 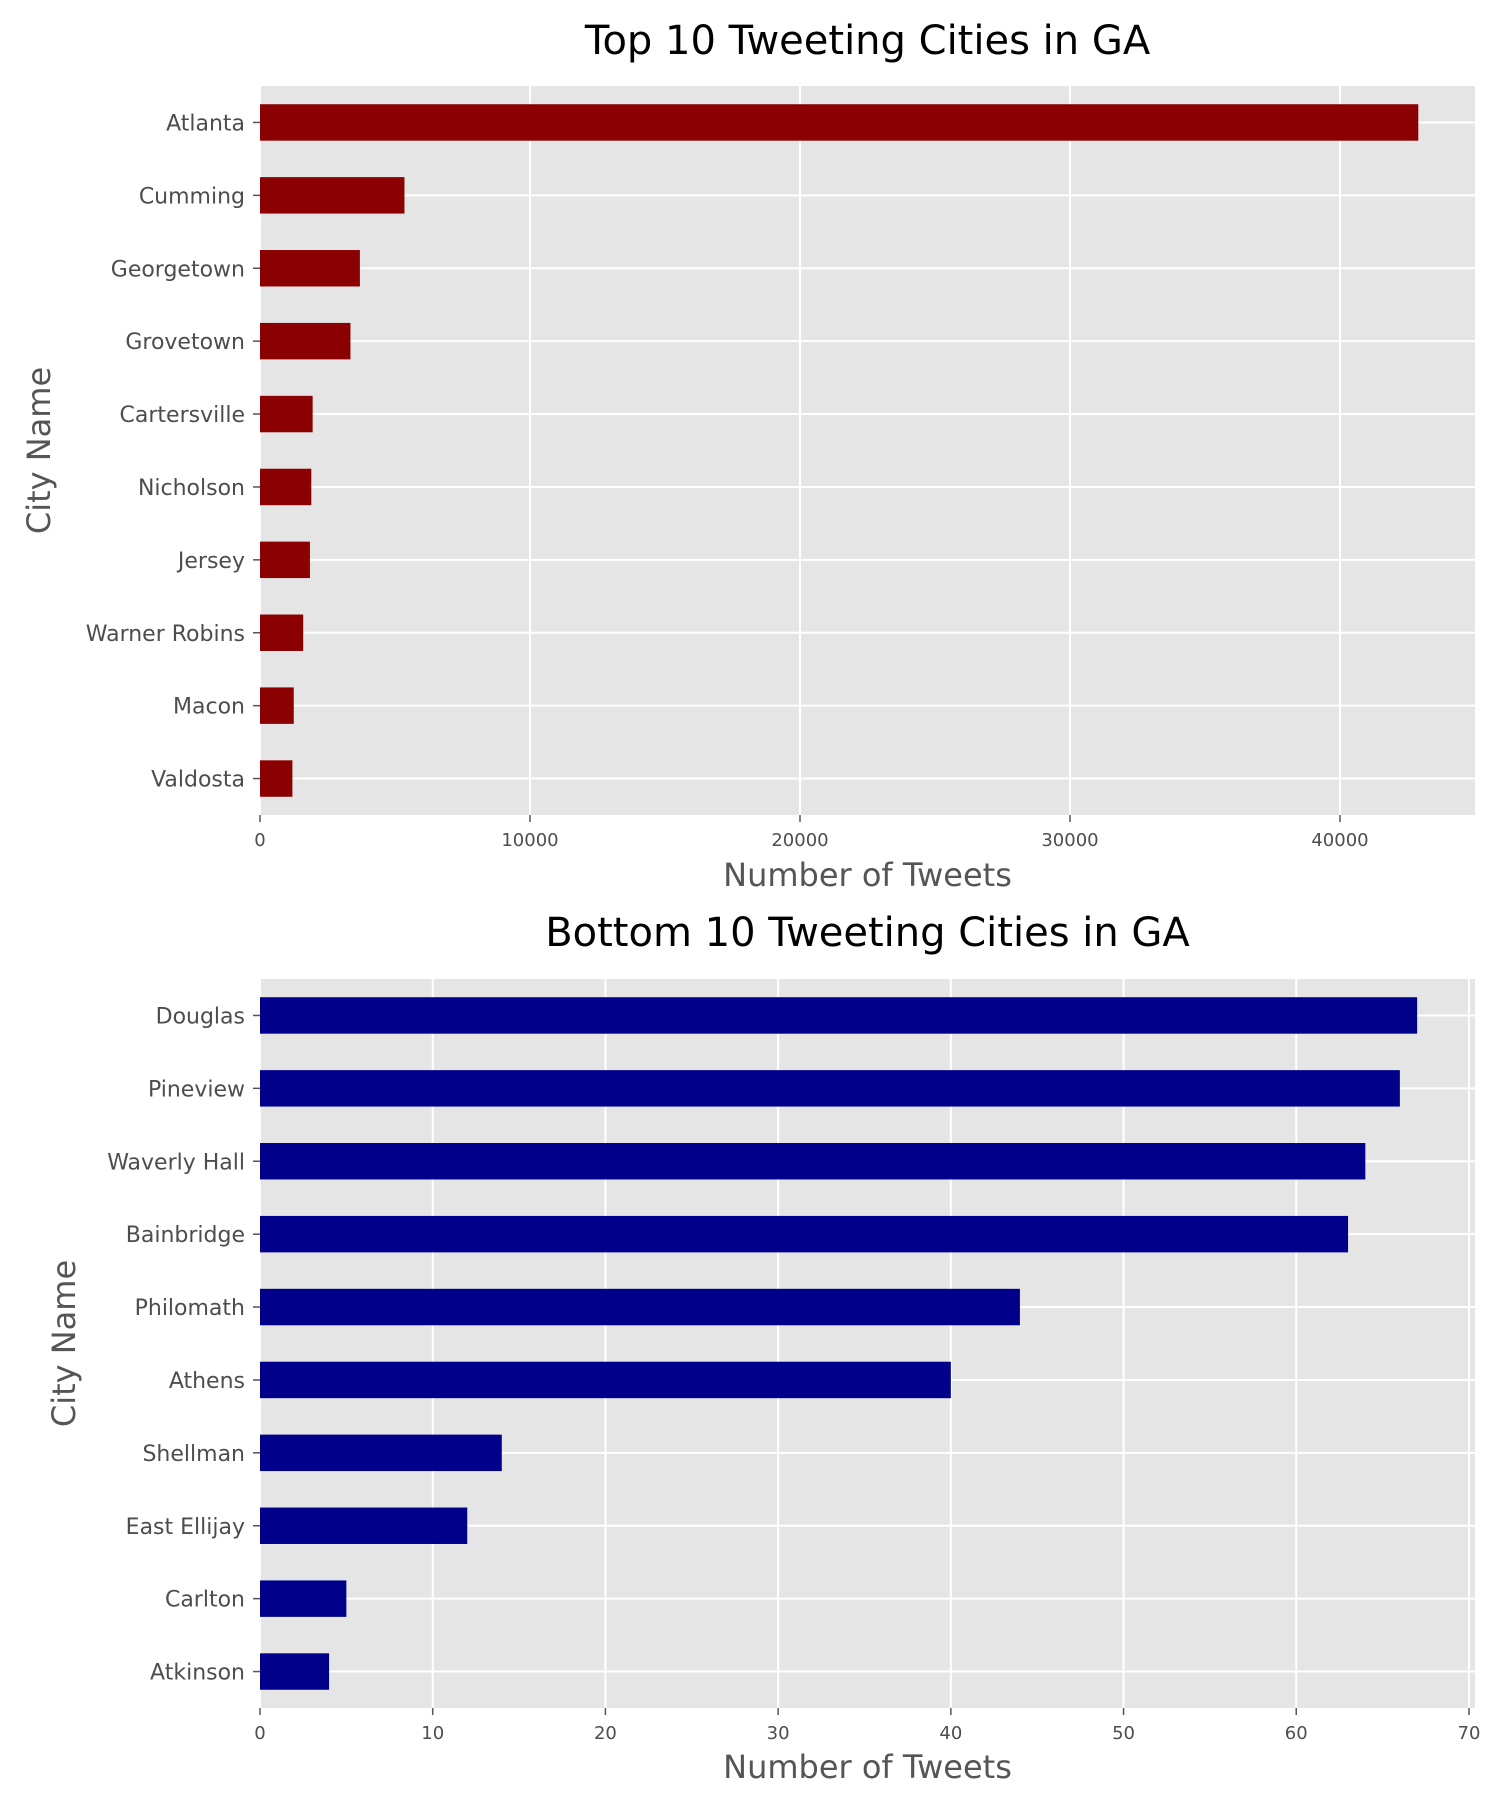 What do you see at coordinates (432, 1733) in the screenshot?
I see `x-tick-label: 10` at bounding box center [432, 1733].